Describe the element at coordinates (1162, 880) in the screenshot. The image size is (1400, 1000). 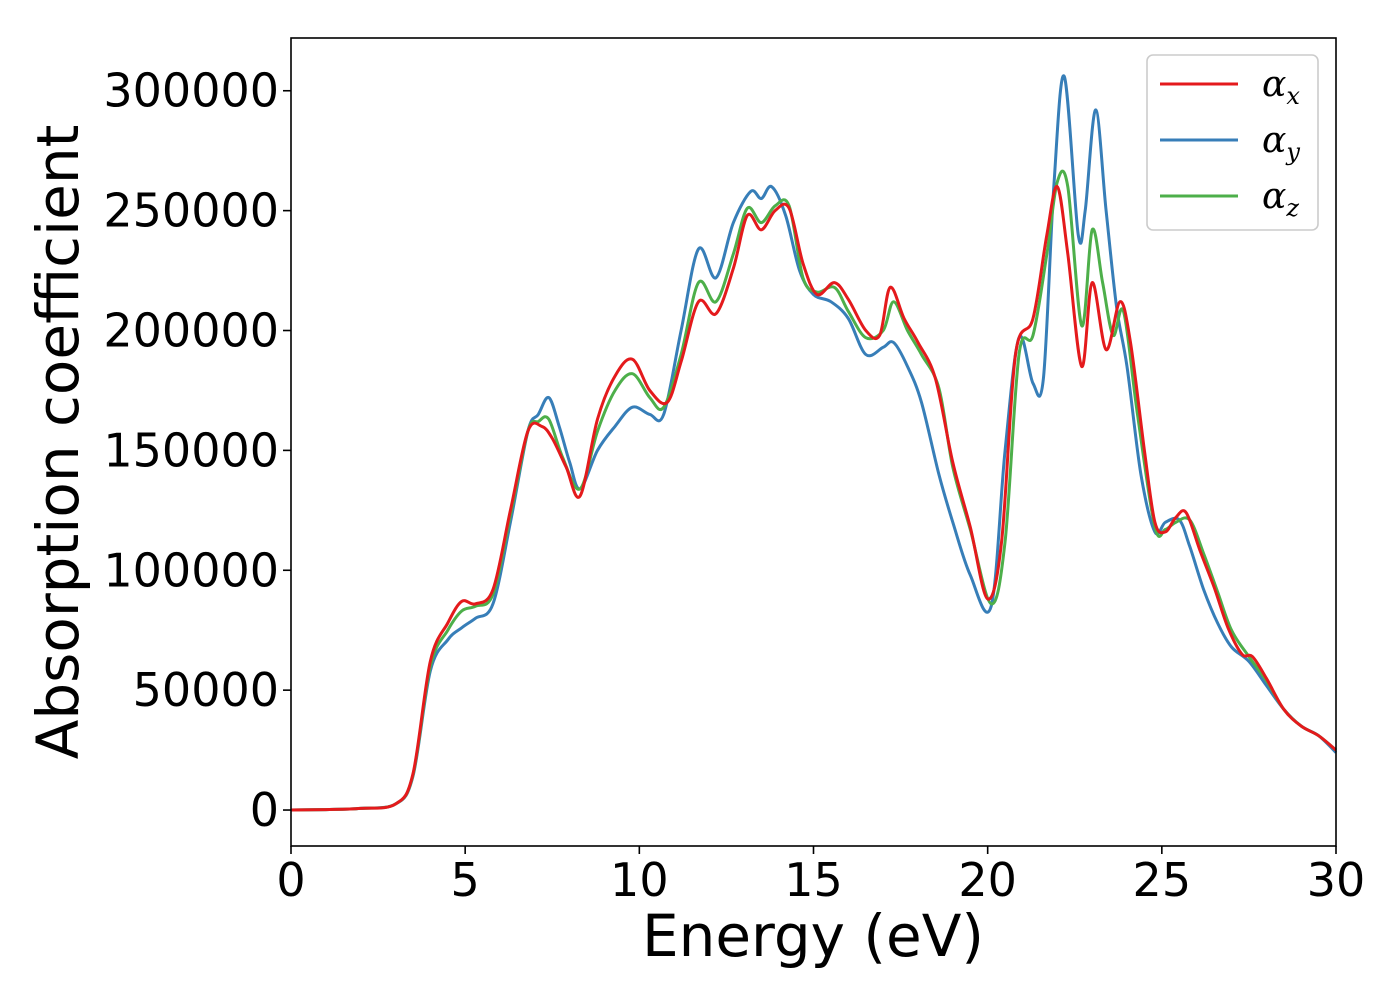
I see `x-tick-label: 25` at that location.